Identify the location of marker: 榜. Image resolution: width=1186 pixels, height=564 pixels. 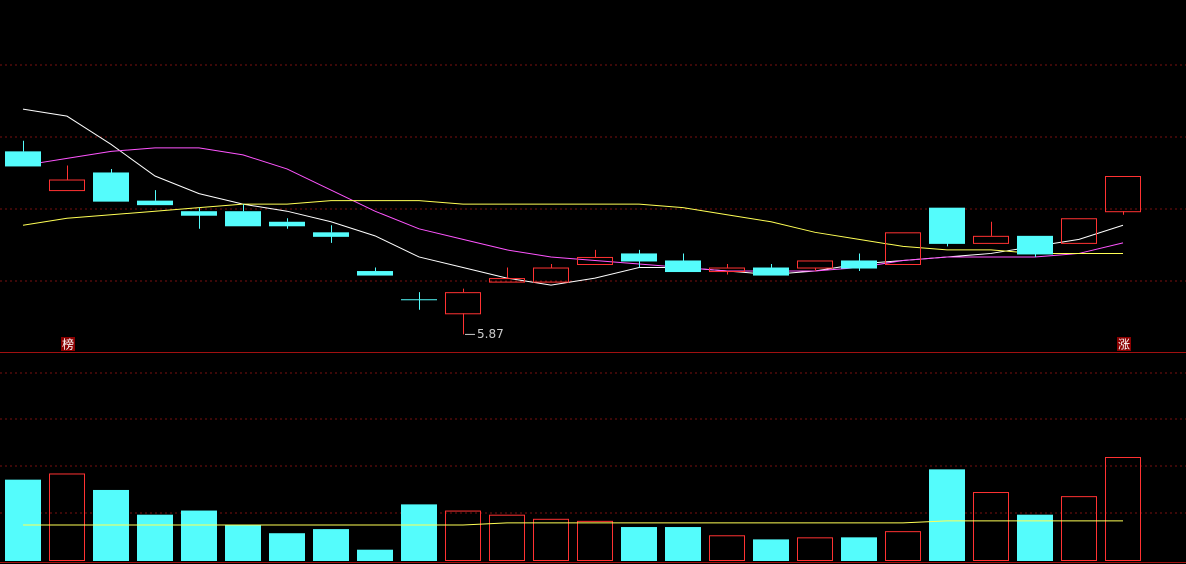
(68, 344).